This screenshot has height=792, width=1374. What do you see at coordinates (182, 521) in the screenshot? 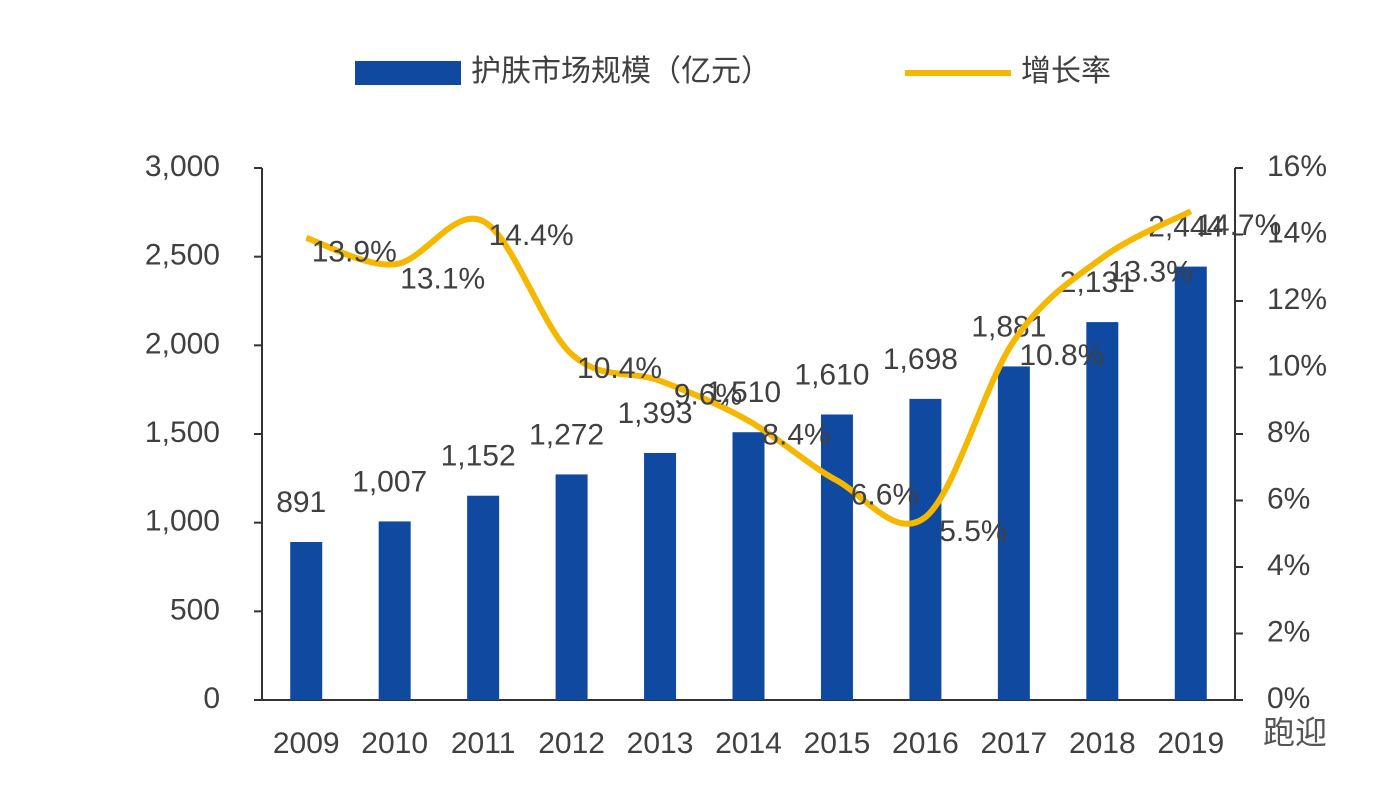
I see `y-tick-label: 1,000` at bounding box center [182, 521].